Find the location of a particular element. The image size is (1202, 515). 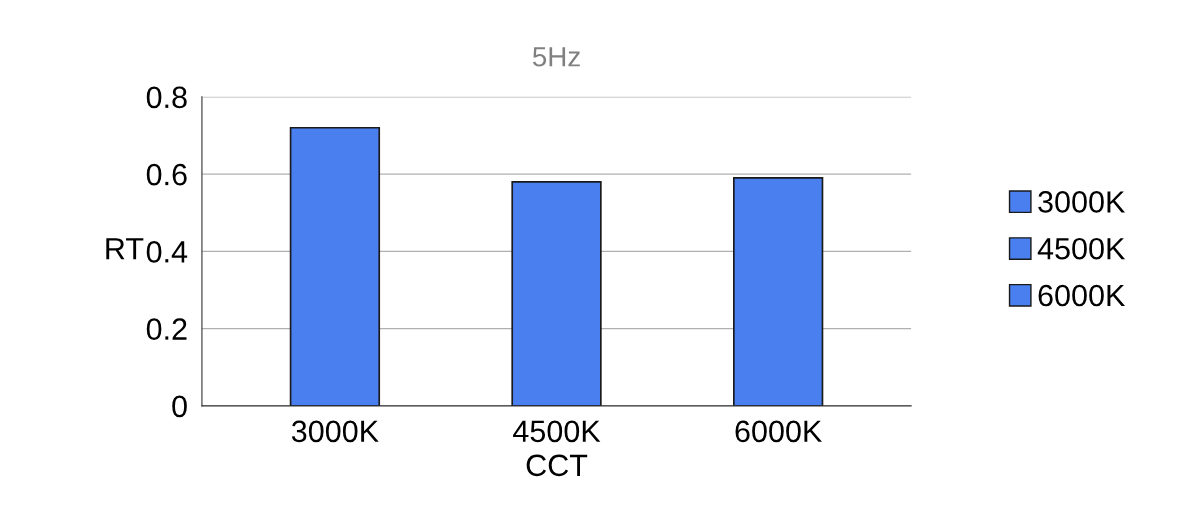

legend-label: 6000K is located at coordinates (1082, 295).